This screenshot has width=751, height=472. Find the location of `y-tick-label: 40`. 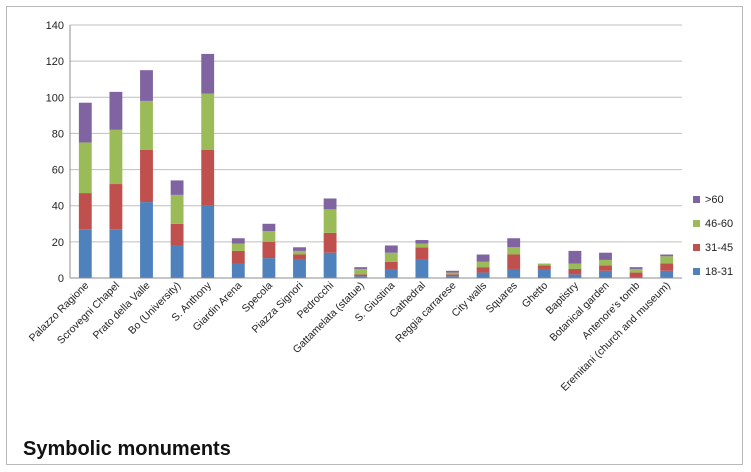

y-tick-label: 40 is located at coordinates (58, 207).